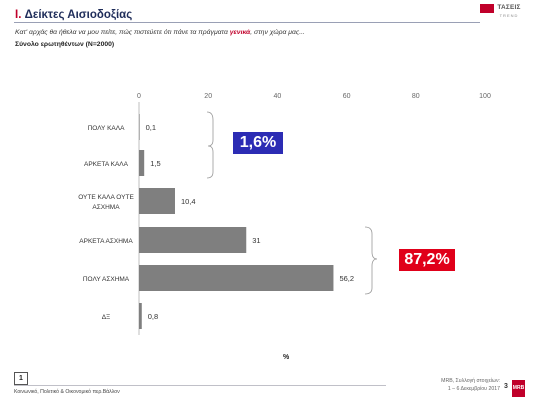 The width and height of the screenshot is (538, 403). What do you see at coordinates (247, 22) in the screenshot?
I see `title-divider` at bounding box center [247, 22].